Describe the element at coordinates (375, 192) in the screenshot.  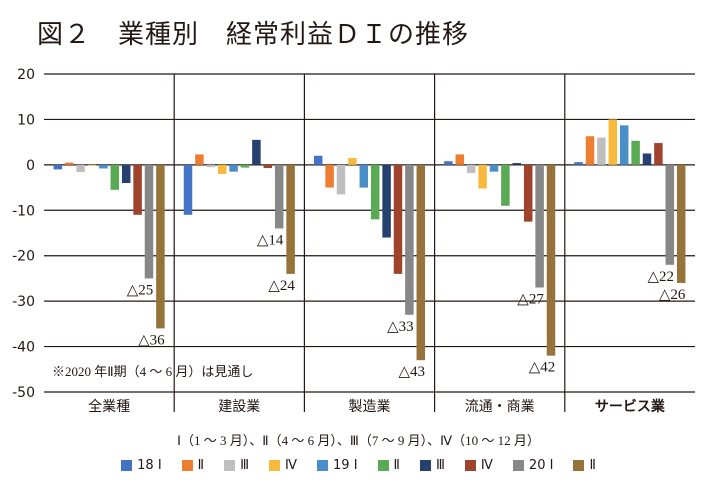
I see `bar-19Ⅱ-製造業` at that location.